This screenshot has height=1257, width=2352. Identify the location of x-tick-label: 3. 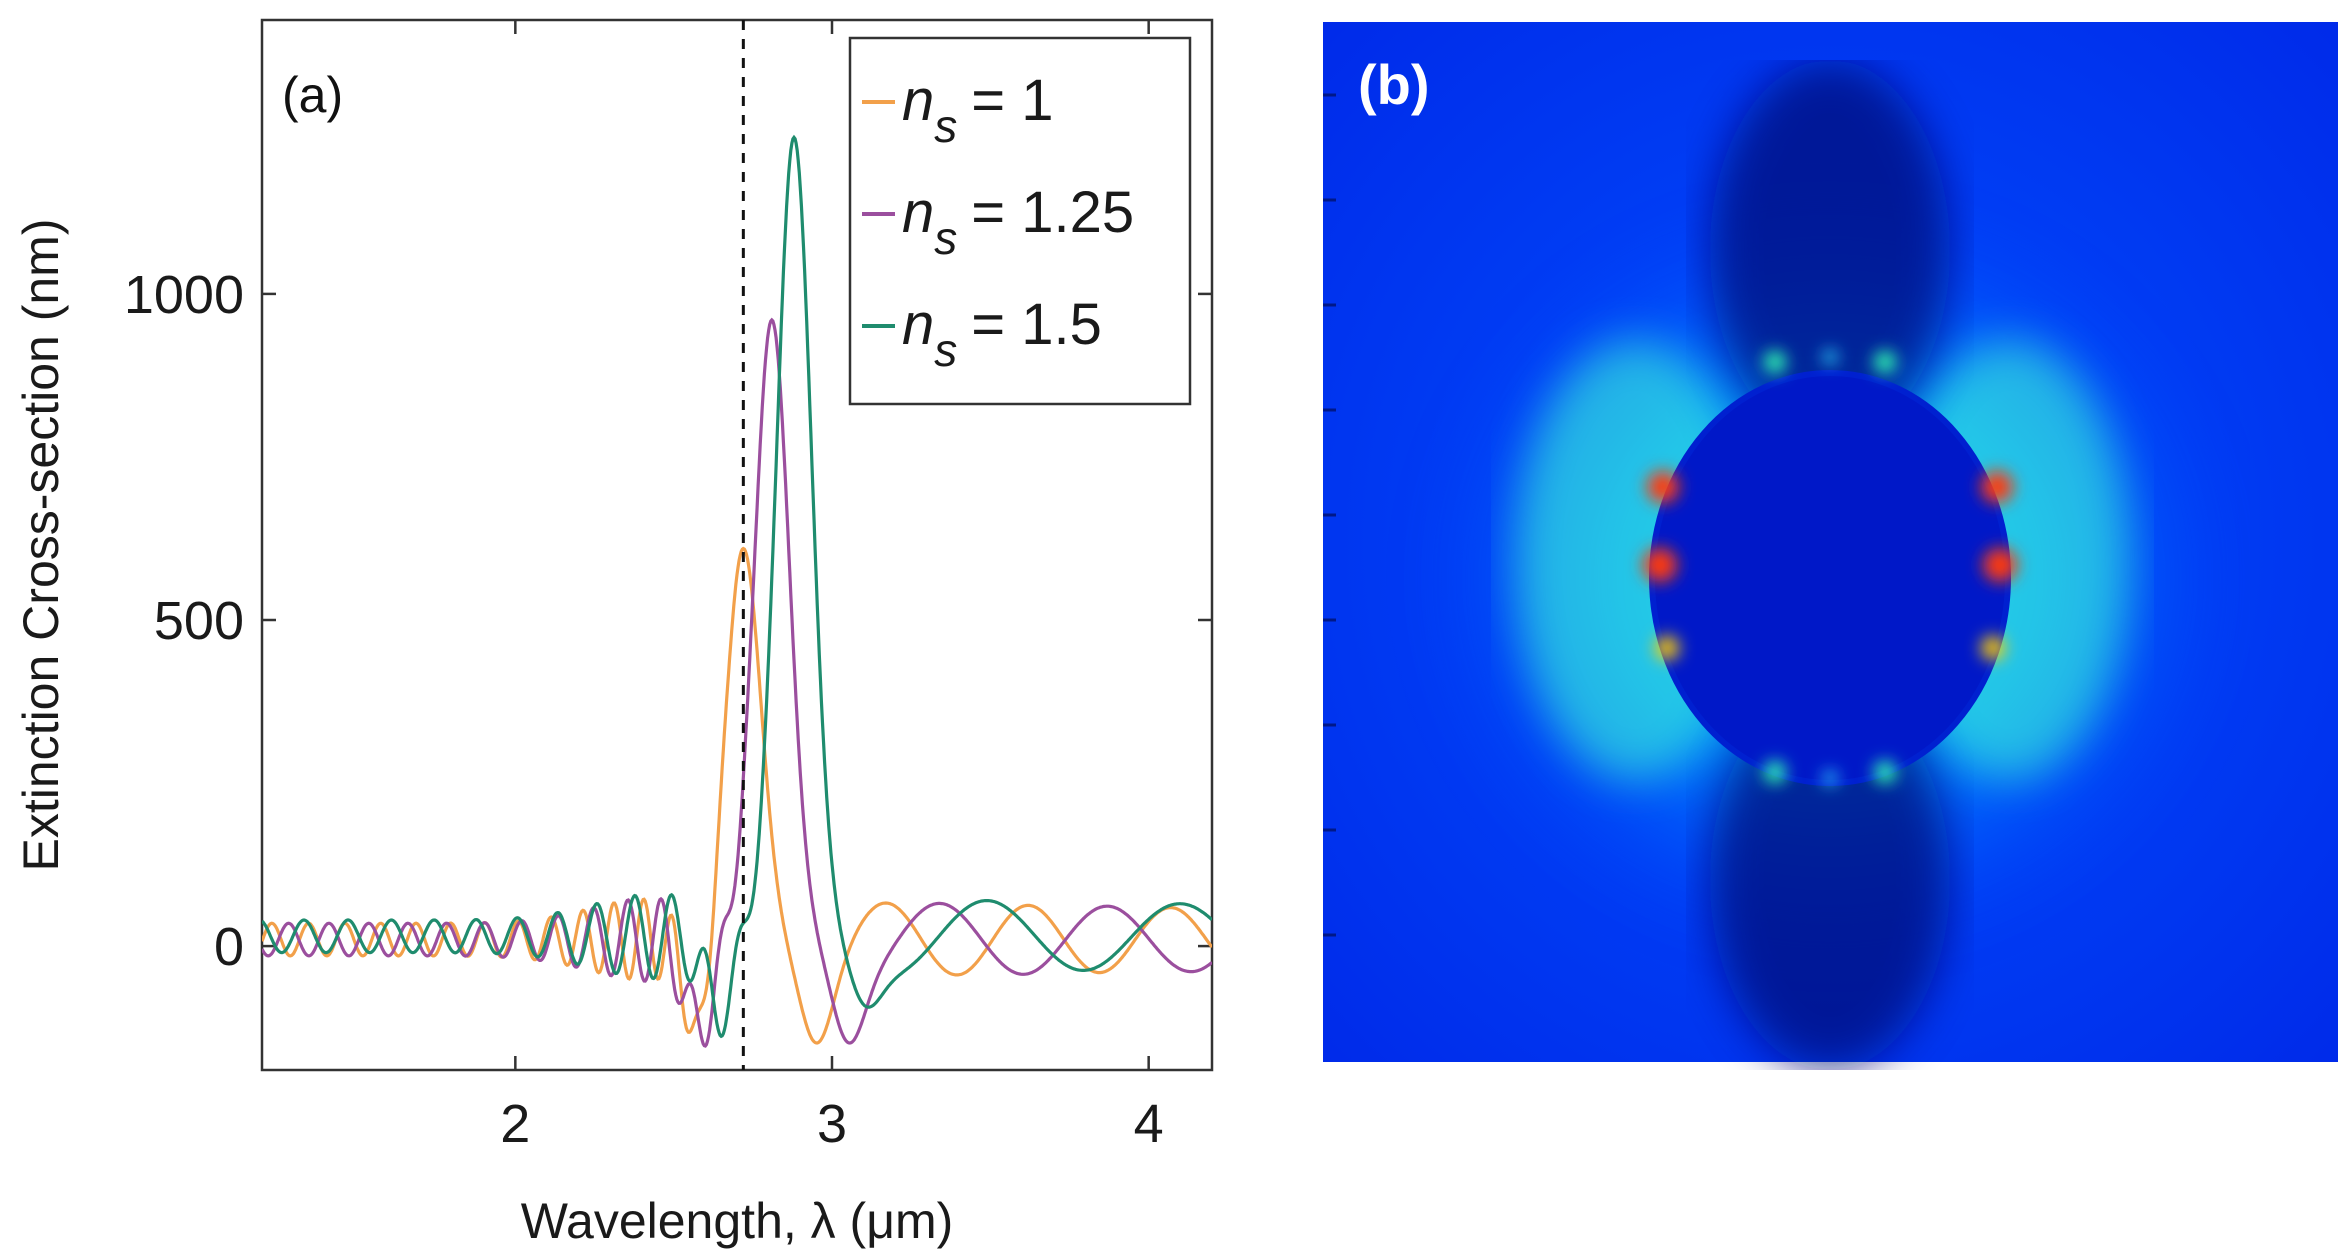
(832, 1124).